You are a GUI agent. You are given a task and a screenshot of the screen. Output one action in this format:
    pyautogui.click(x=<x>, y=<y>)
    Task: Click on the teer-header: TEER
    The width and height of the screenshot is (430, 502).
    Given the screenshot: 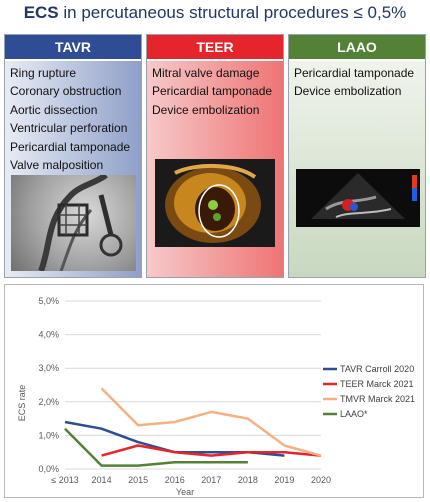 What is the action you would take?
    pyautogui.click(x=215, y=48)
    